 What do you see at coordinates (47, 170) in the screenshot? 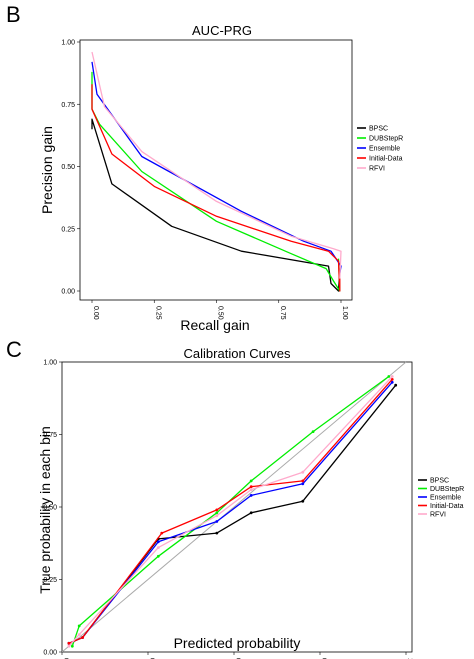
I see `y-axis-label: Precision gain` at bounding box center [47, 170].